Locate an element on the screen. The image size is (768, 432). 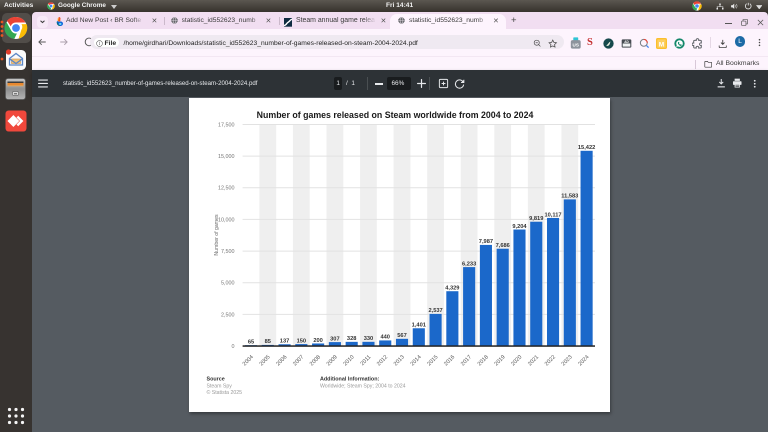
svg-text: Number of games is located at coordinates (217, 235).